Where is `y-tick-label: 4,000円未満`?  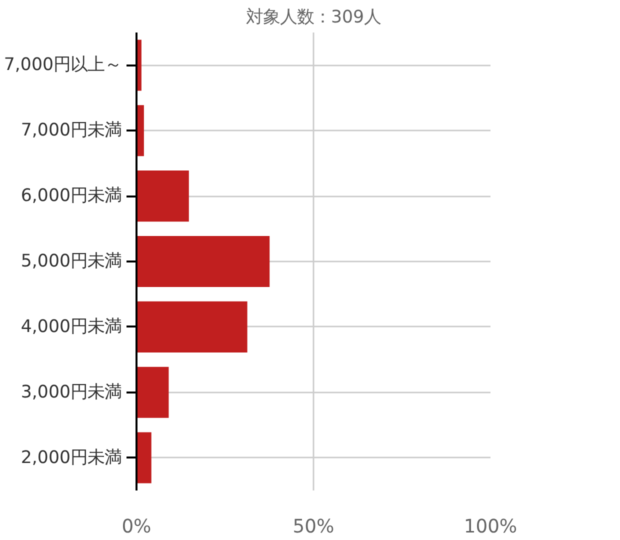 y-tick-label: 4,000円未満 is located at coordinates (71, 326).